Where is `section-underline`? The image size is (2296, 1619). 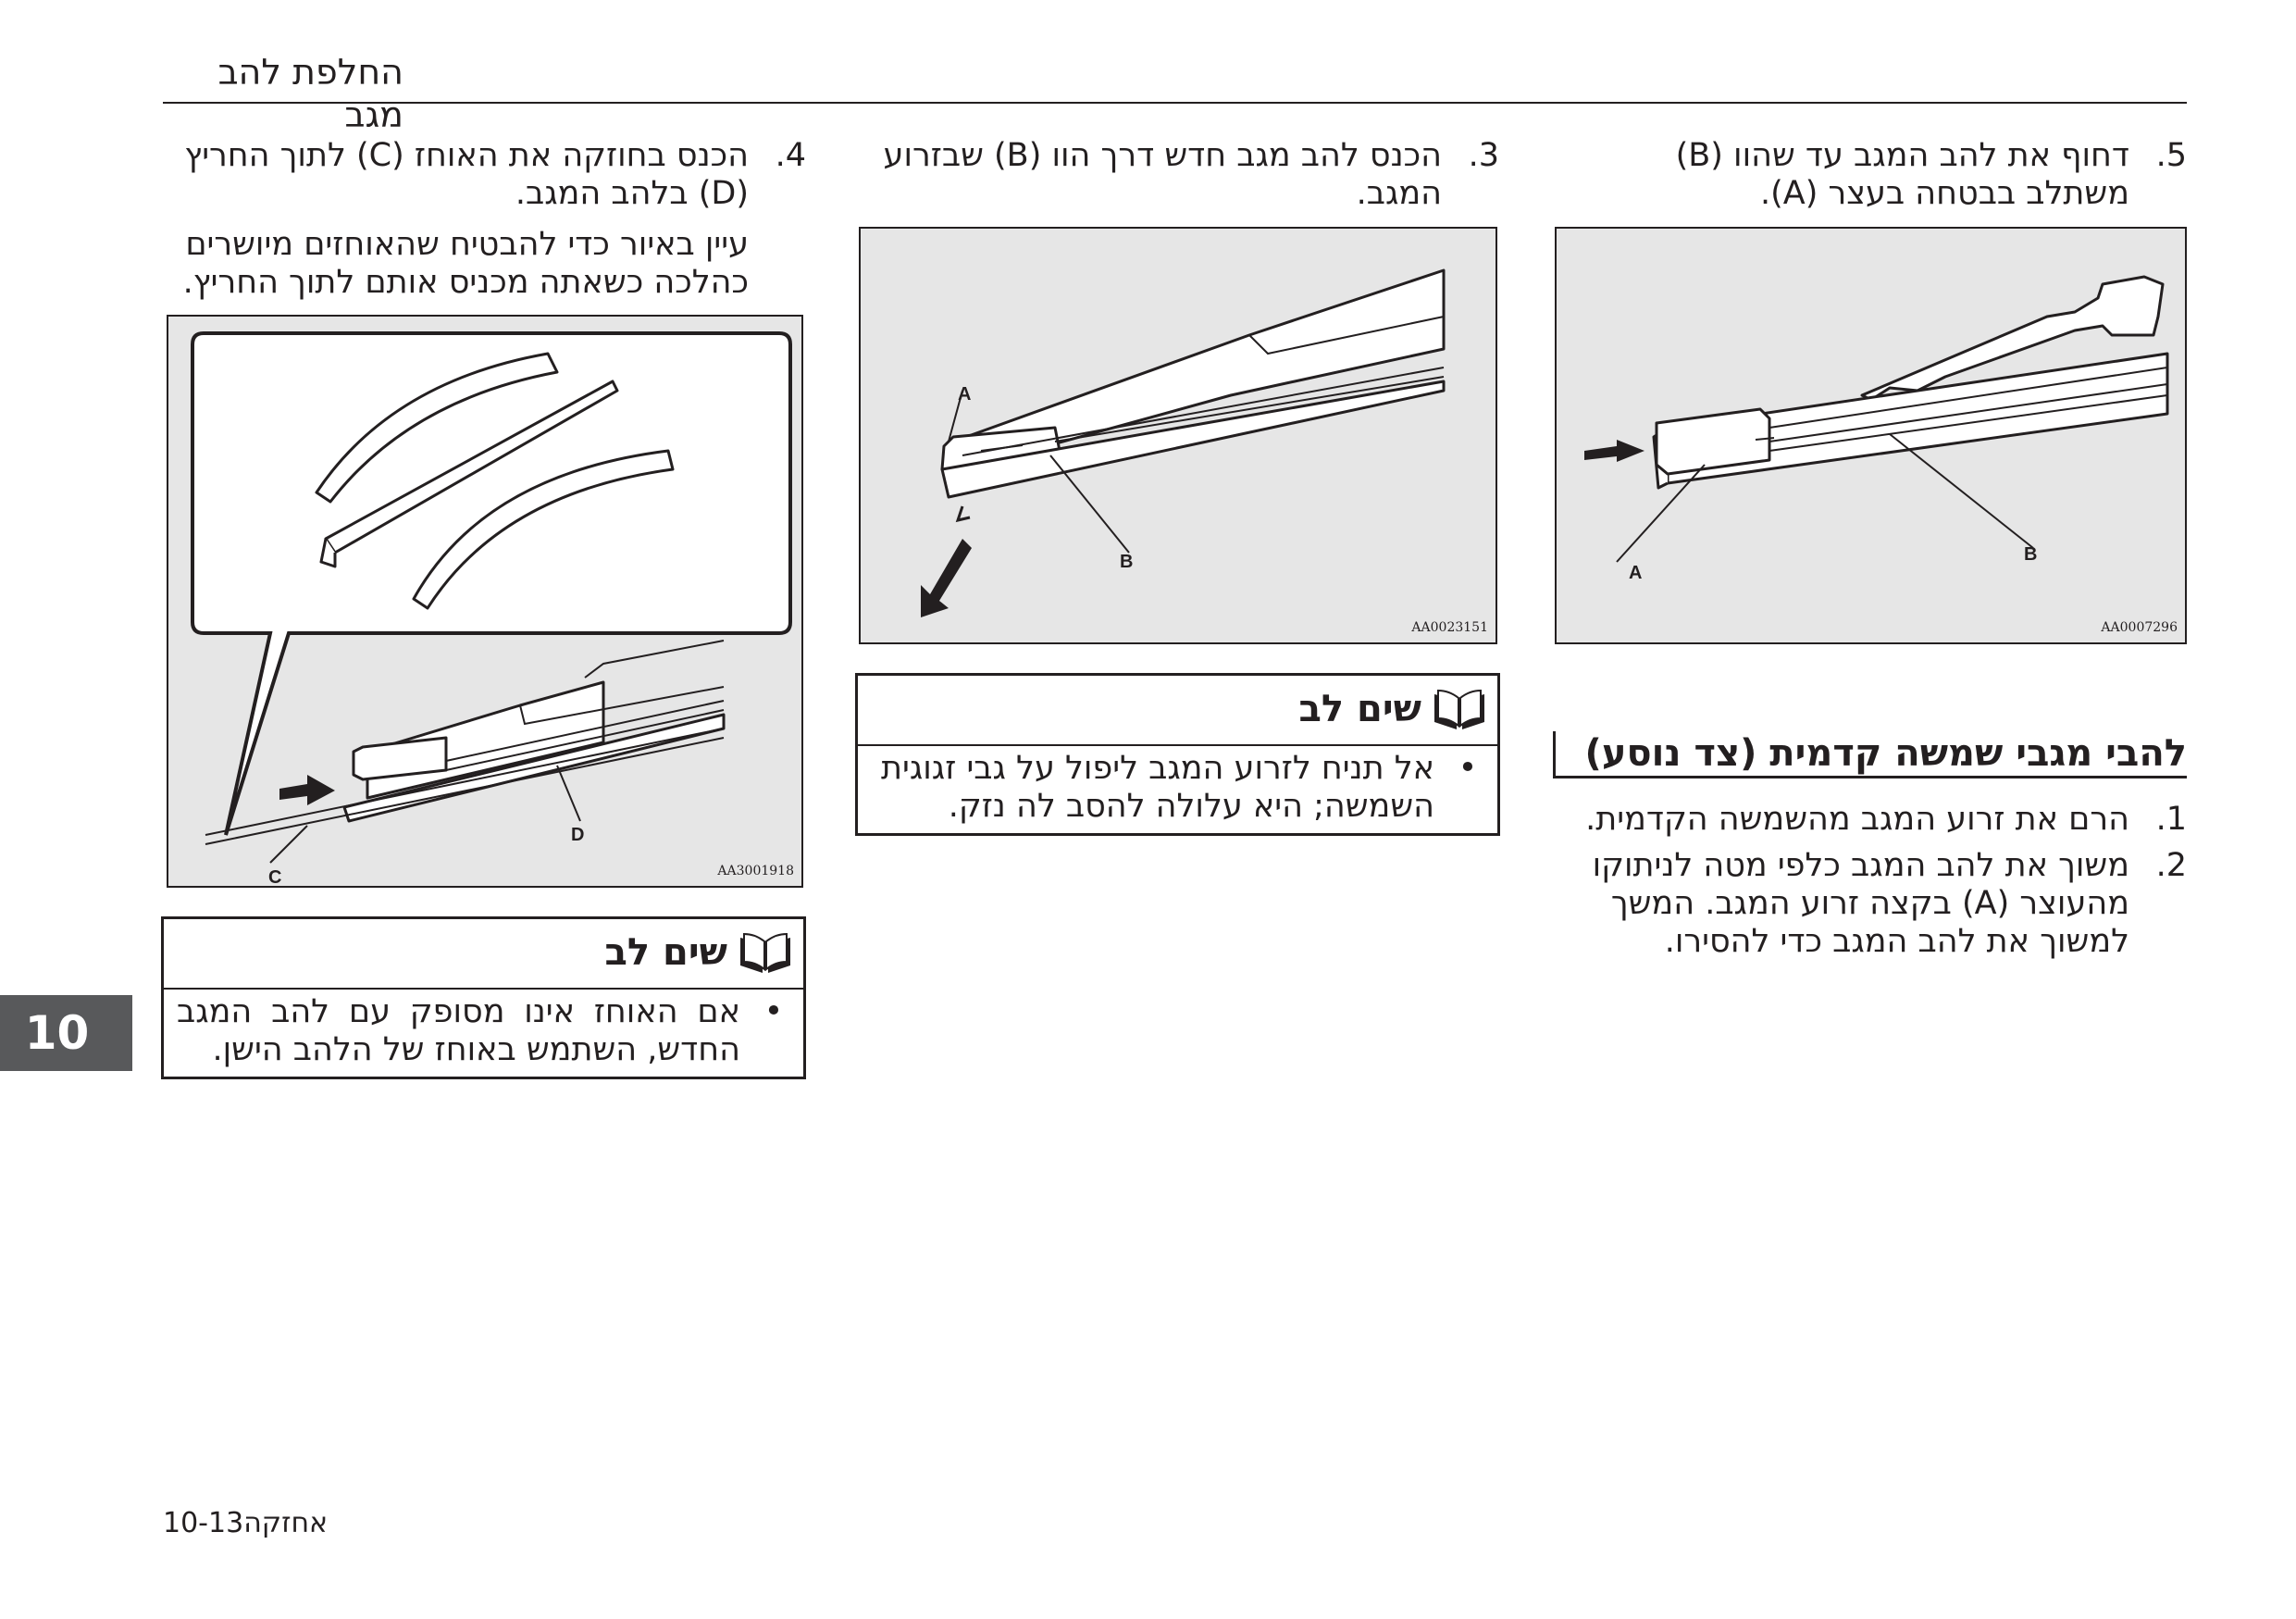 section-underline is located at coordinates (1870, 777).